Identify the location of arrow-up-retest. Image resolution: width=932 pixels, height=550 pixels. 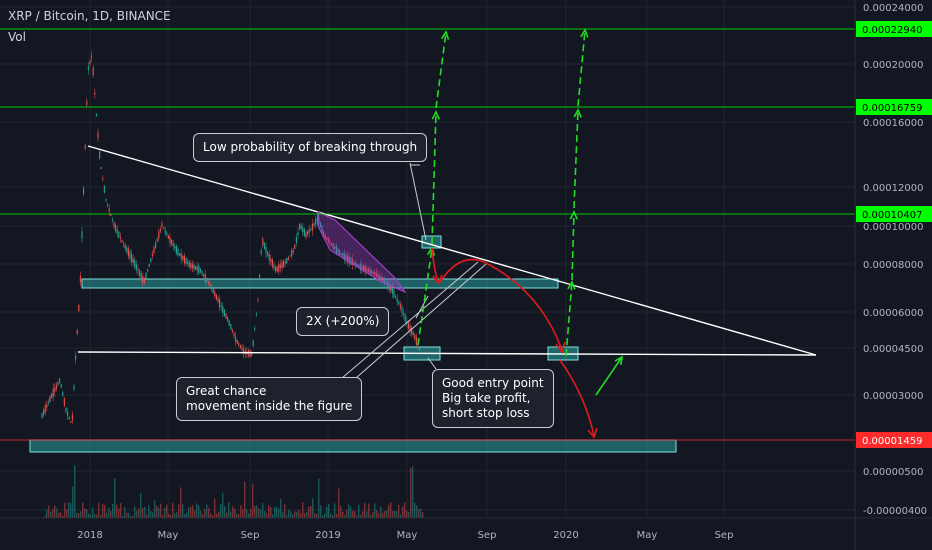
(569, 319).